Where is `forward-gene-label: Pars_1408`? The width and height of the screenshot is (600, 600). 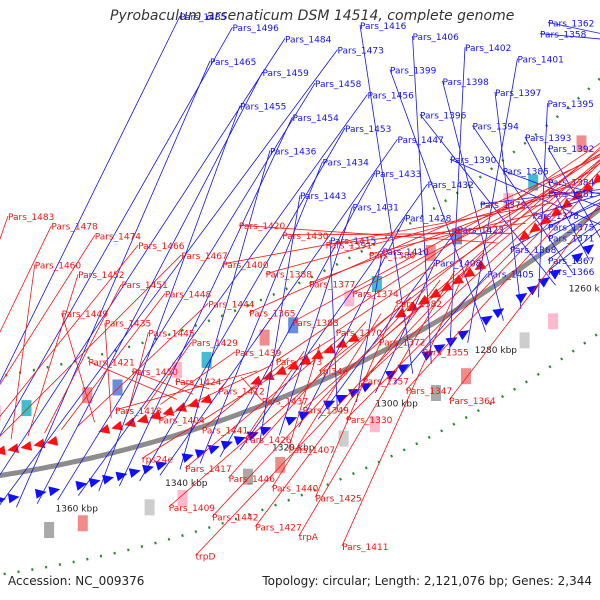 forward-gene-label: Pars_1408 is located at coordinates (458, 264).